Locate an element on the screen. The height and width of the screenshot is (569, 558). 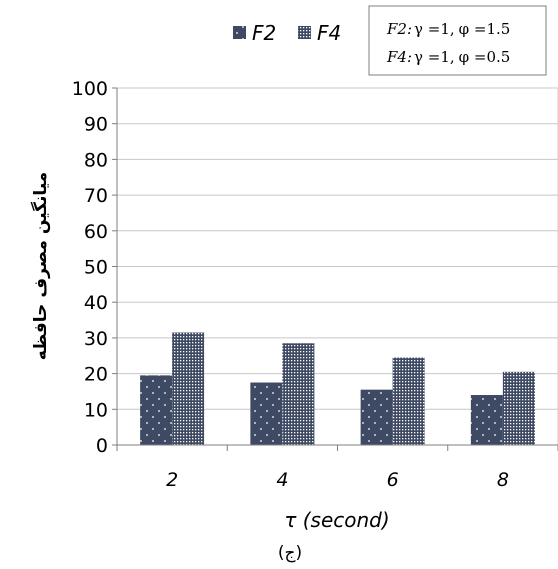
legend: F2 F4 is located at coordinates (287, 33).